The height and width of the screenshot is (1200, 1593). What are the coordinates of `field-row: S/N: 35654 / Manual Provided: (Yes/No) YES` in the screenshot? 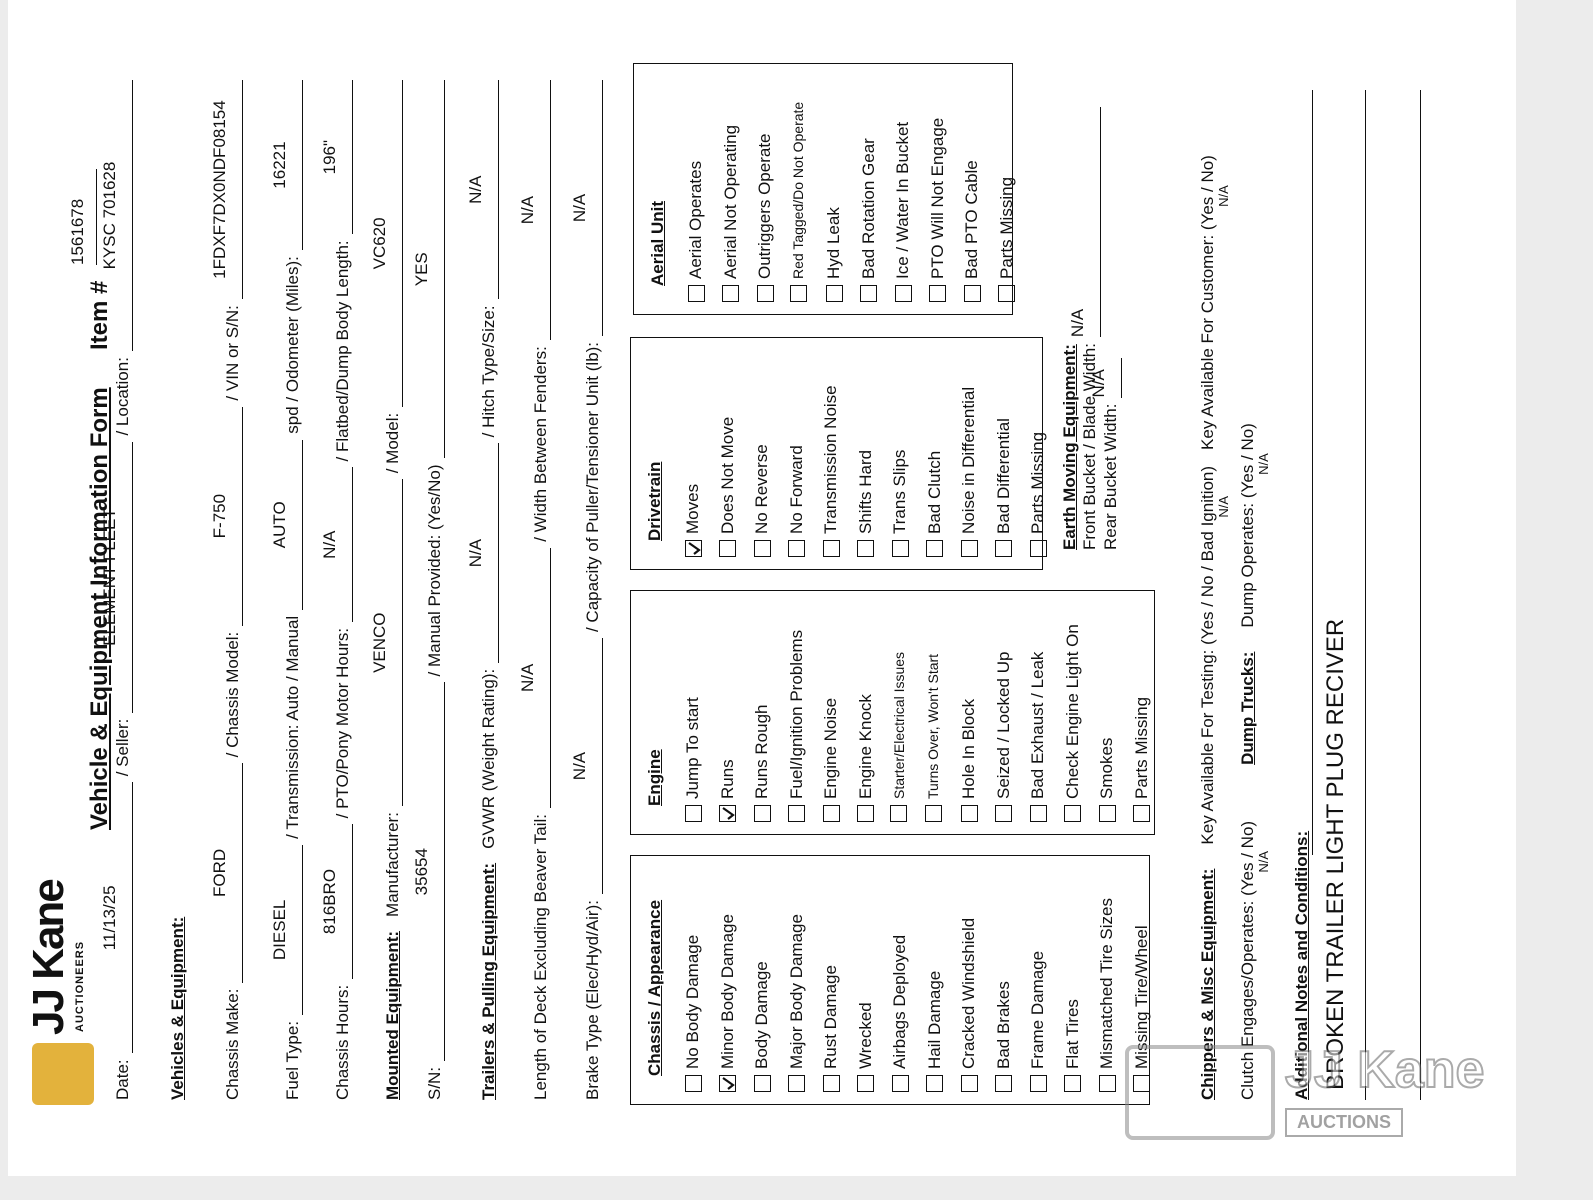 It's located at (428, 589).